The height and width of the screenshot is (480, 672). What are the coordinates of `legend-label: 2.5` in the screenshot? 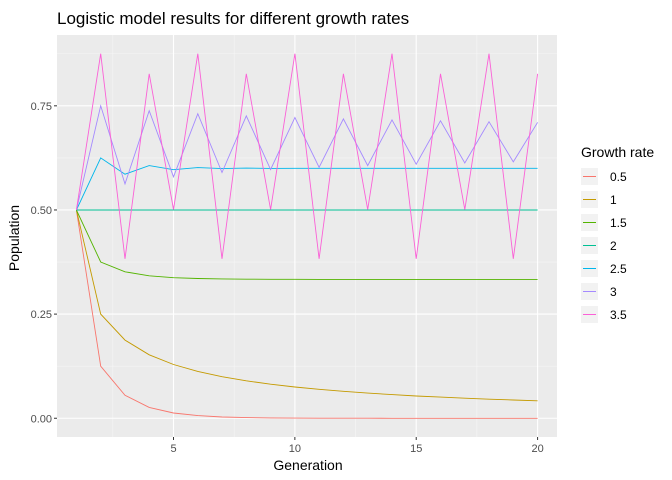 It's located at (618, 269).